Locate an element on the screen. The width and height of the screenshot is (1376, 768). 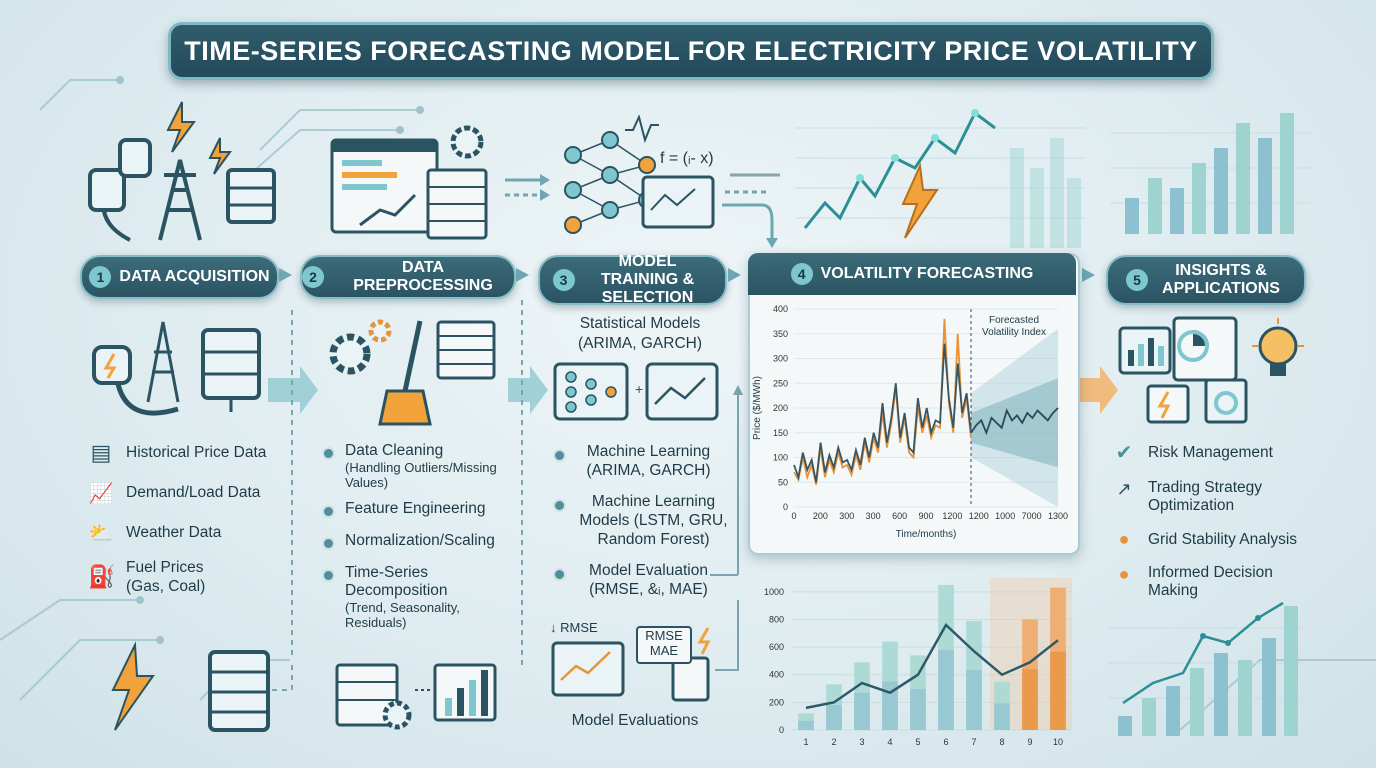
list-item: ● Informed Decision Making is located at coordinates (1217, 582).